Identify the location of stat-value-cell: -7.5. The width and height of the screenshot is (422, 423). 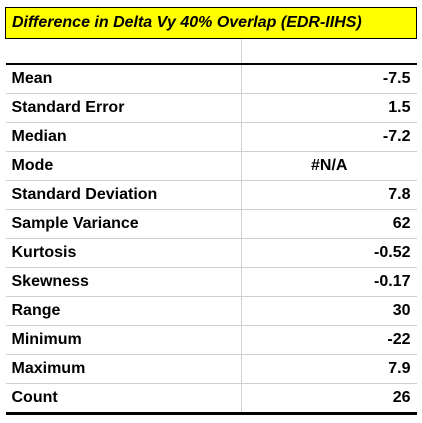
(329, 78).